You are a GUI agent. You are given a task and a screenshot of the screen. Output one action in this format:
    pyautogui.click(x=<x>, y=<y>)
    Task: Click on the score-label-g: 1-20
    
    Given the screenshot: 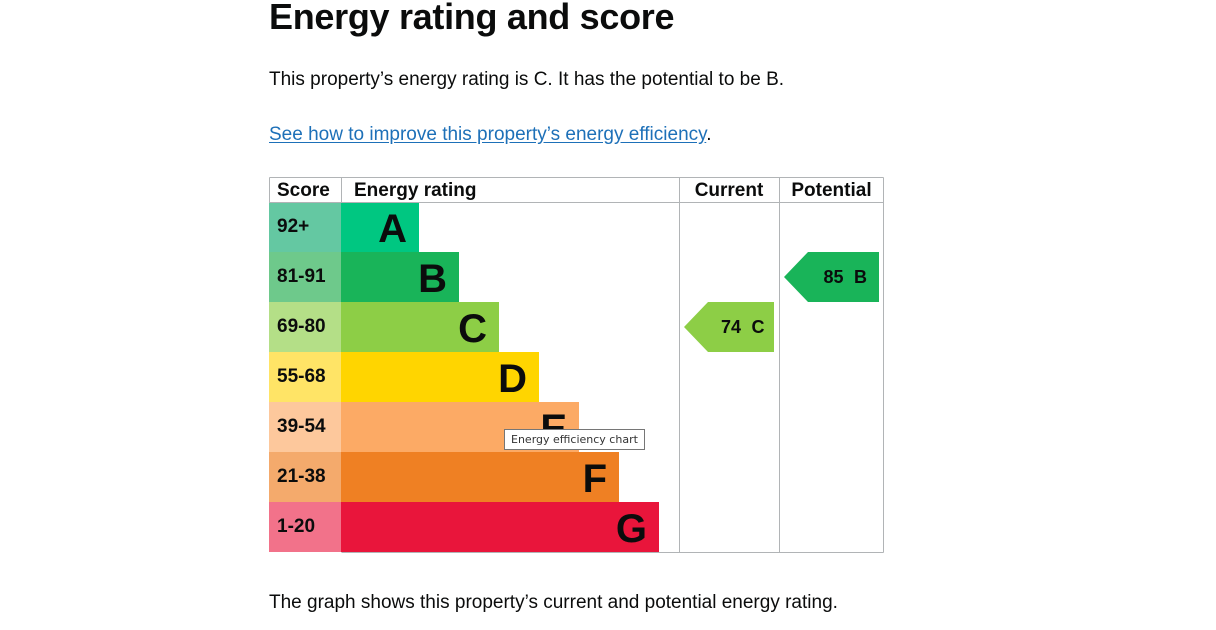 What is the action you would take?
    pyautogui.click(x=296, y=526)
    